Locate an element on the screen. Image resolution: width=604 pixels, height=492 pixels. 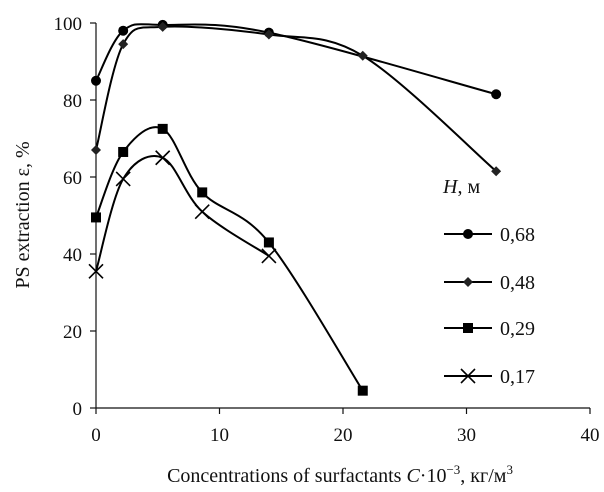
legend-label: 0,68 is located at coordinates (517, 235).